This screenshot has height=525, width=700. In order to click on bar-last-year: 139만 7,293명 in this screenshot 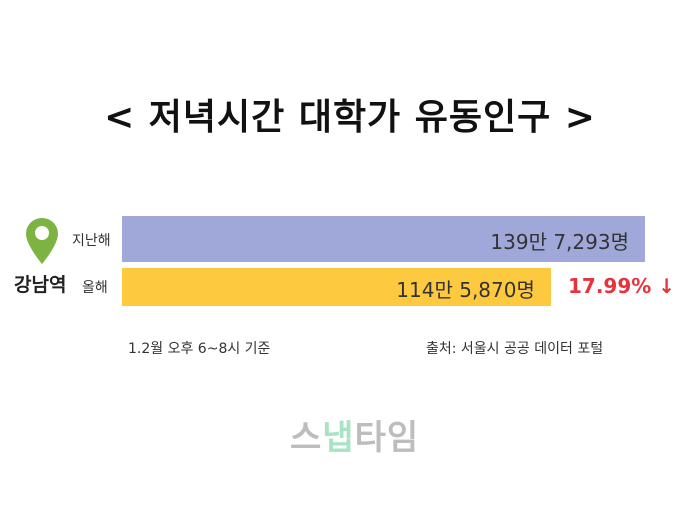, I will do `click(383, 239)`.